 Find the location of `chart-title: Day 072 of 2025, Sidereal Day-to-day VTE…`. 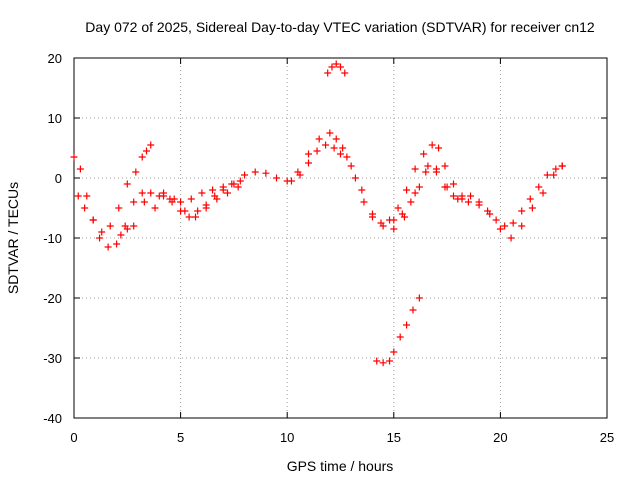

chart-title: Day 072 of 2025, Sidereal Day-to-day VTE… is located at coordinates (340, 27).